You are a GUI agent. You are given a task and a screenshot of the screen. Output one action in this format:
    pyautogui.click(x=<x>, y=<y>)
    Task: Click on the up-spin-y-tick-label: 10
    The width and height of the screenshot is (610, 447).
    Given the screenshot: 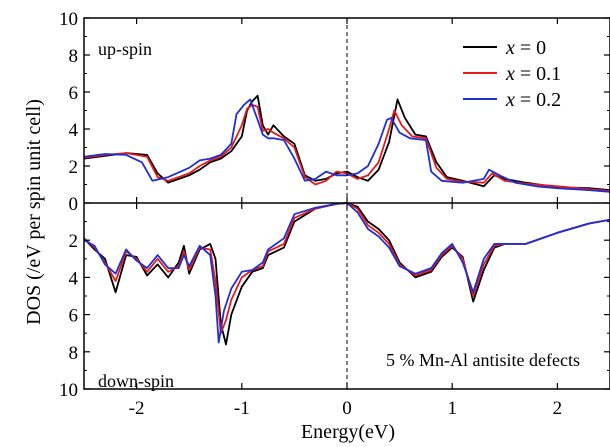 What is the action you would take?
    pyautogui.click(x=68, y=19)
    